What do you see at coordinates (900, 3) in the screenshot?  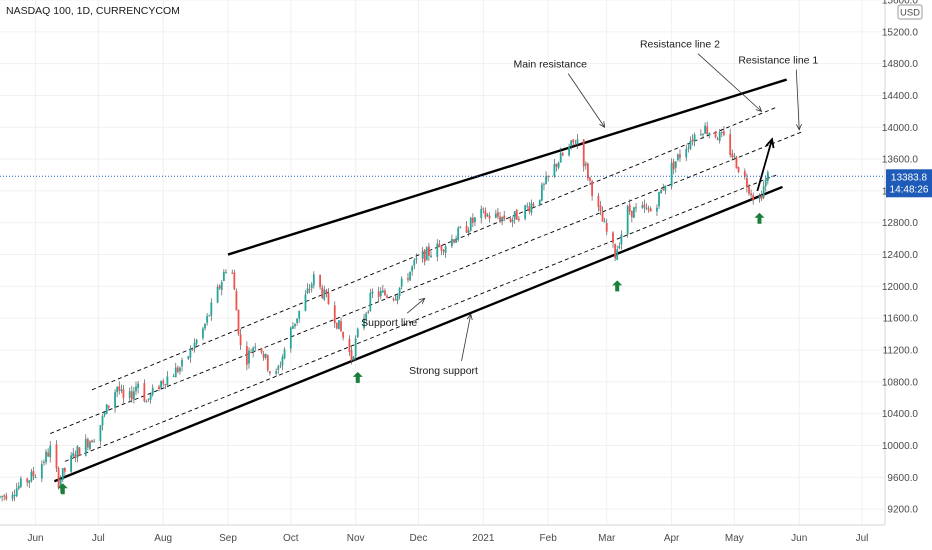 I see `y-tick-label: 15600.0` at bounding box center [900, 3].